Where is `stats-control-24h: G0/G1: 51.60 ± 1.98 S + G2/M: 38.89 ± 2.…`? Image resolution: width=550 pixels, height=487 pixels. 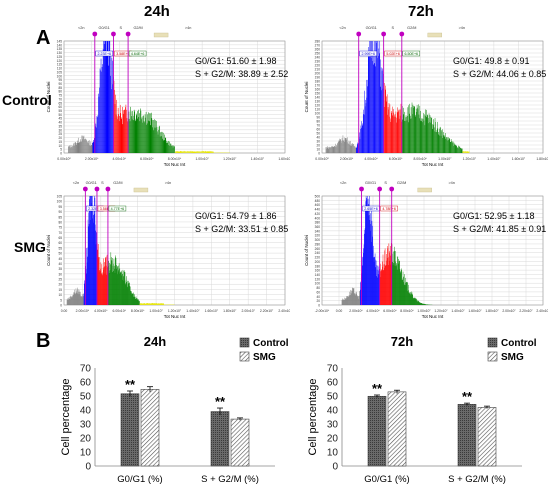 stats-control-24h: G0/G1: 51.60 ± 1.98 S + G2/M: 38.89 ± 2.… is located at coordinates (241, 68).